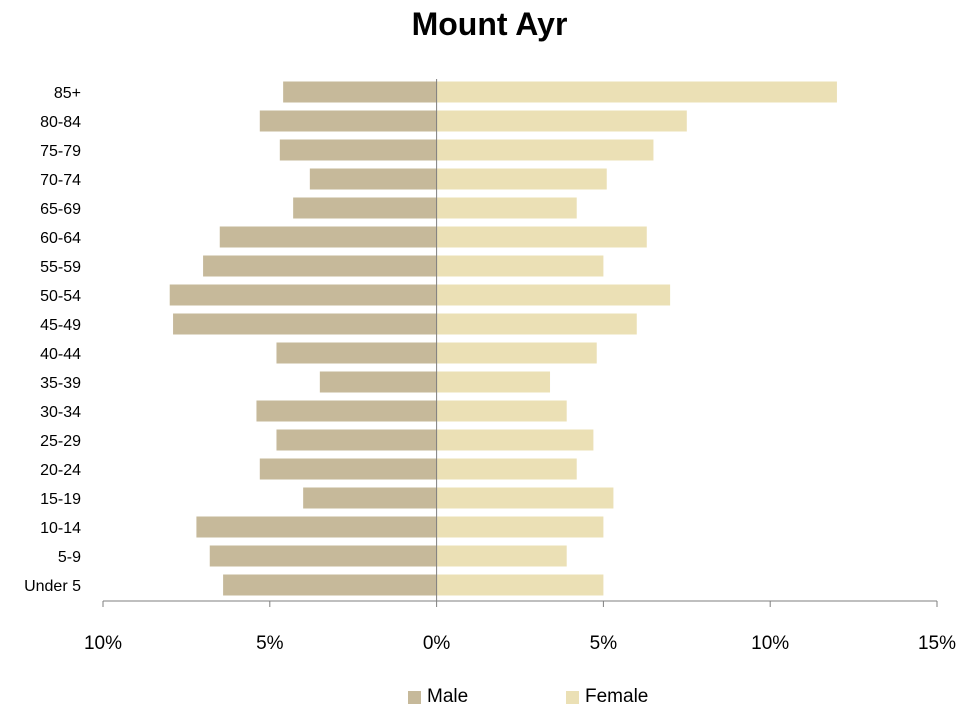  What do you see at coordinates (60, 383) in the screenshot?
I see `category-label: 35-39` at bounding box center [60, 383].